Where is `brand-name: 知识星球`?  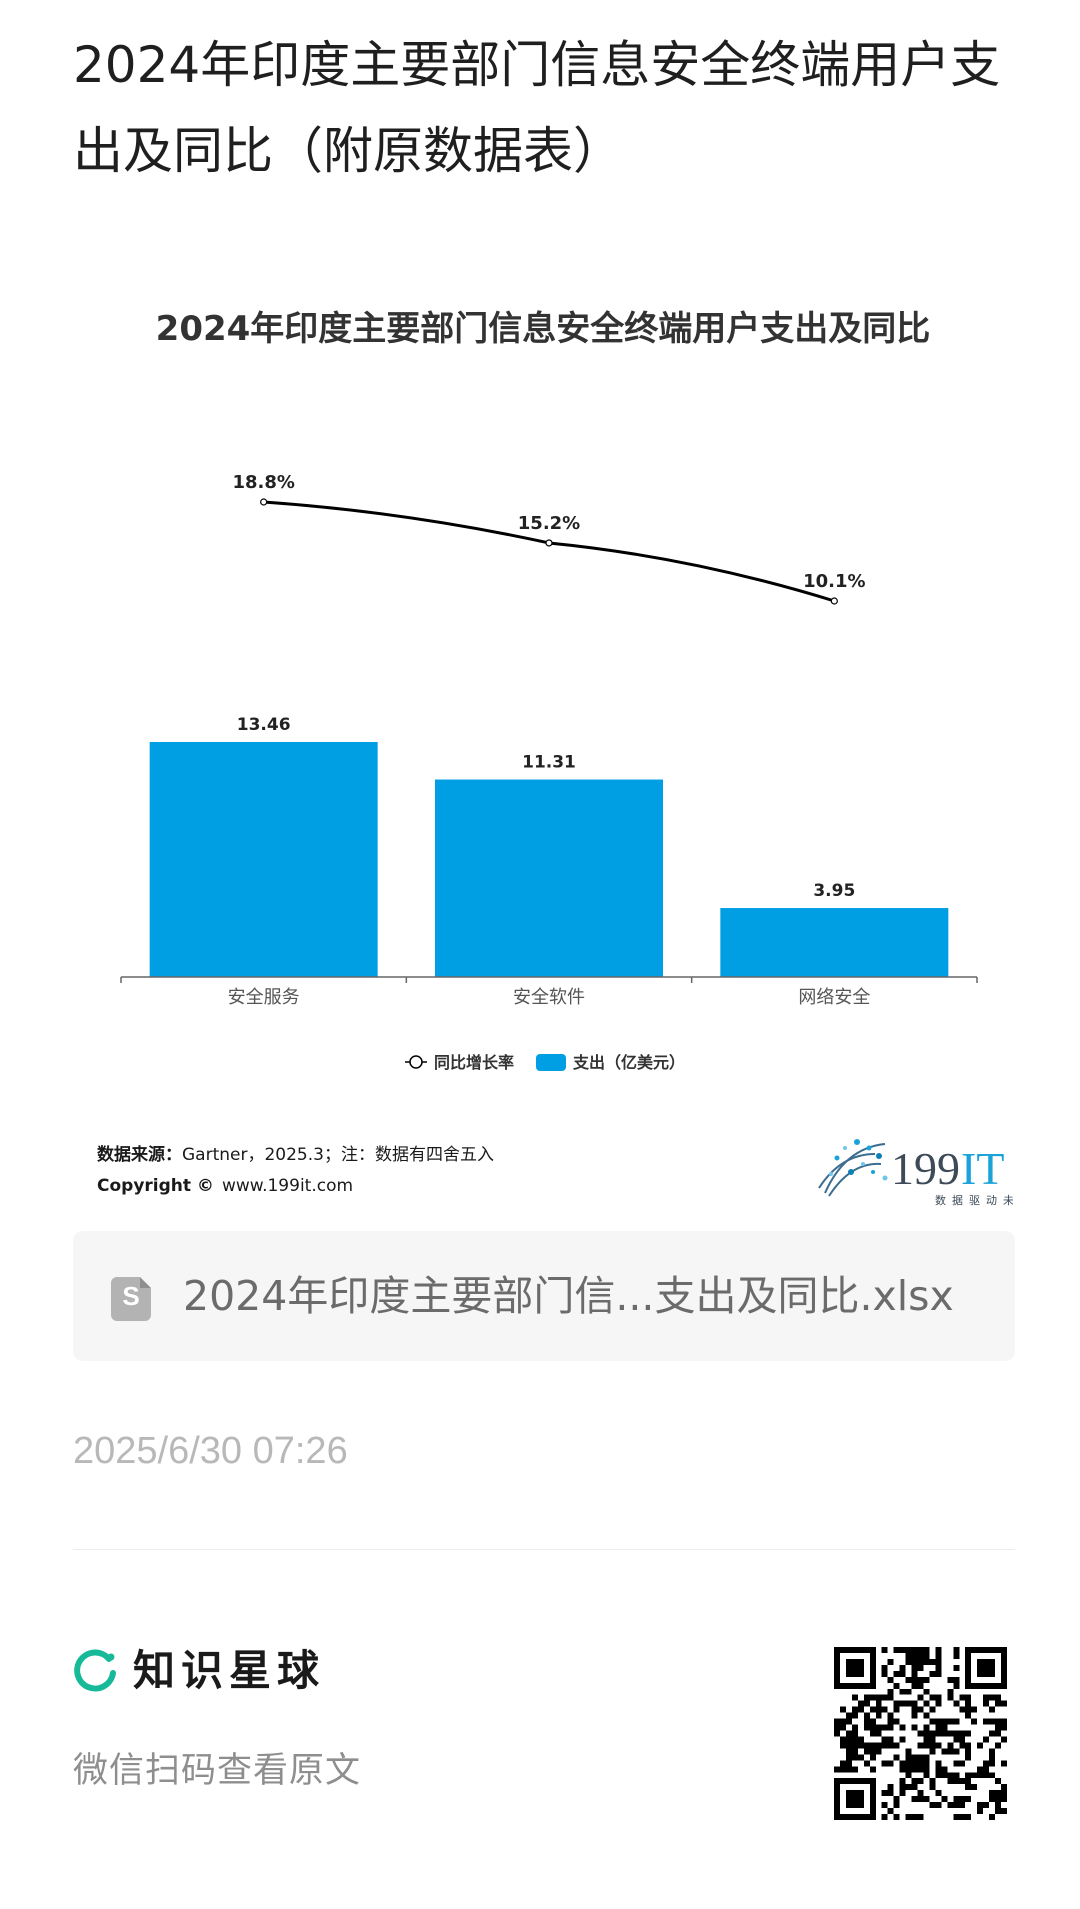
brand-name: 知识星球 is located at coordinates (229, 1670).